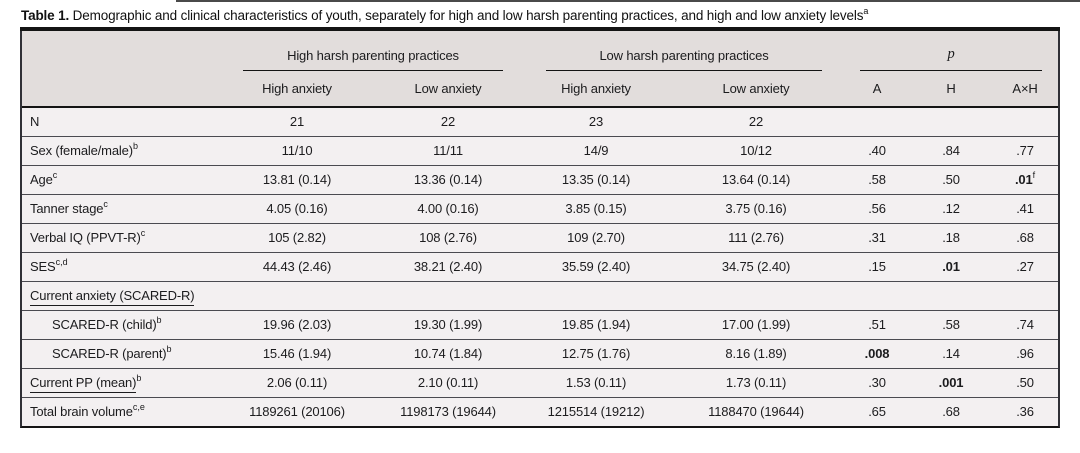 Image resolution: width=1080 pixels, height=453 pixels. What do you see at coordinates (297, 411) in the screenshot?
I see `value-cell: 1189261 (20106)` at bounding box center [297, 411].